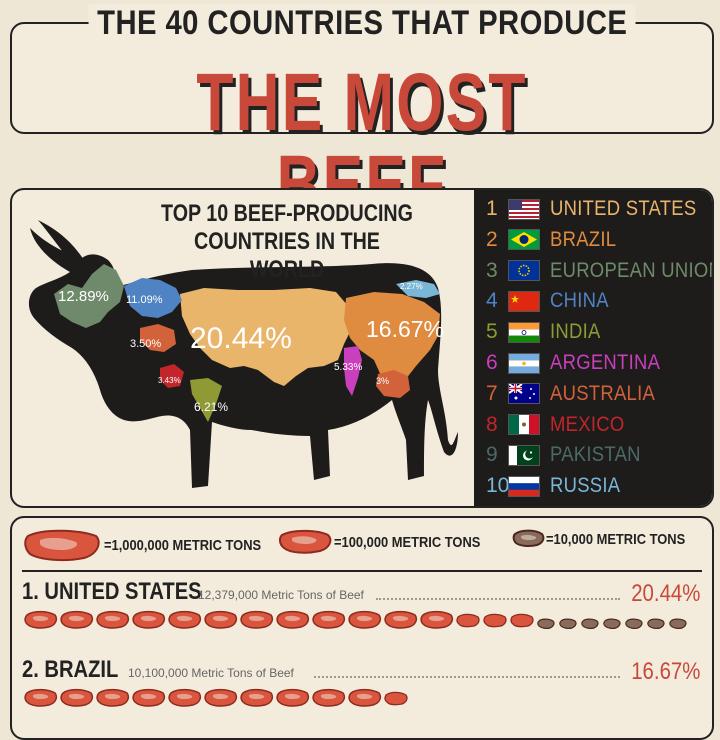  I want to click on region-brazil, so click(392, 342).